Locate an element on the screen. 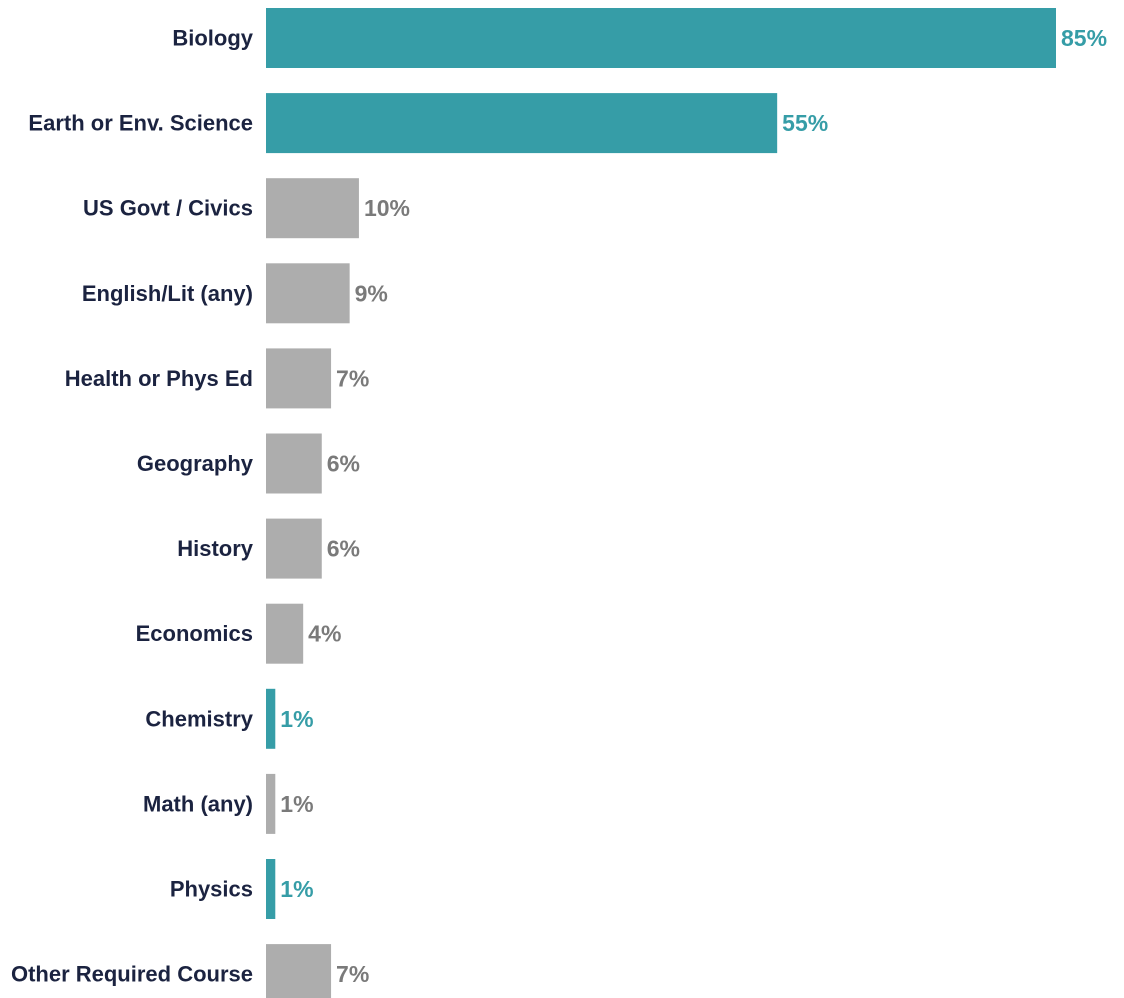 Image resolution: width=1124 pixels, height=998 pixels. category-label: US Govt / Civics is located at coordinates (168, 208).